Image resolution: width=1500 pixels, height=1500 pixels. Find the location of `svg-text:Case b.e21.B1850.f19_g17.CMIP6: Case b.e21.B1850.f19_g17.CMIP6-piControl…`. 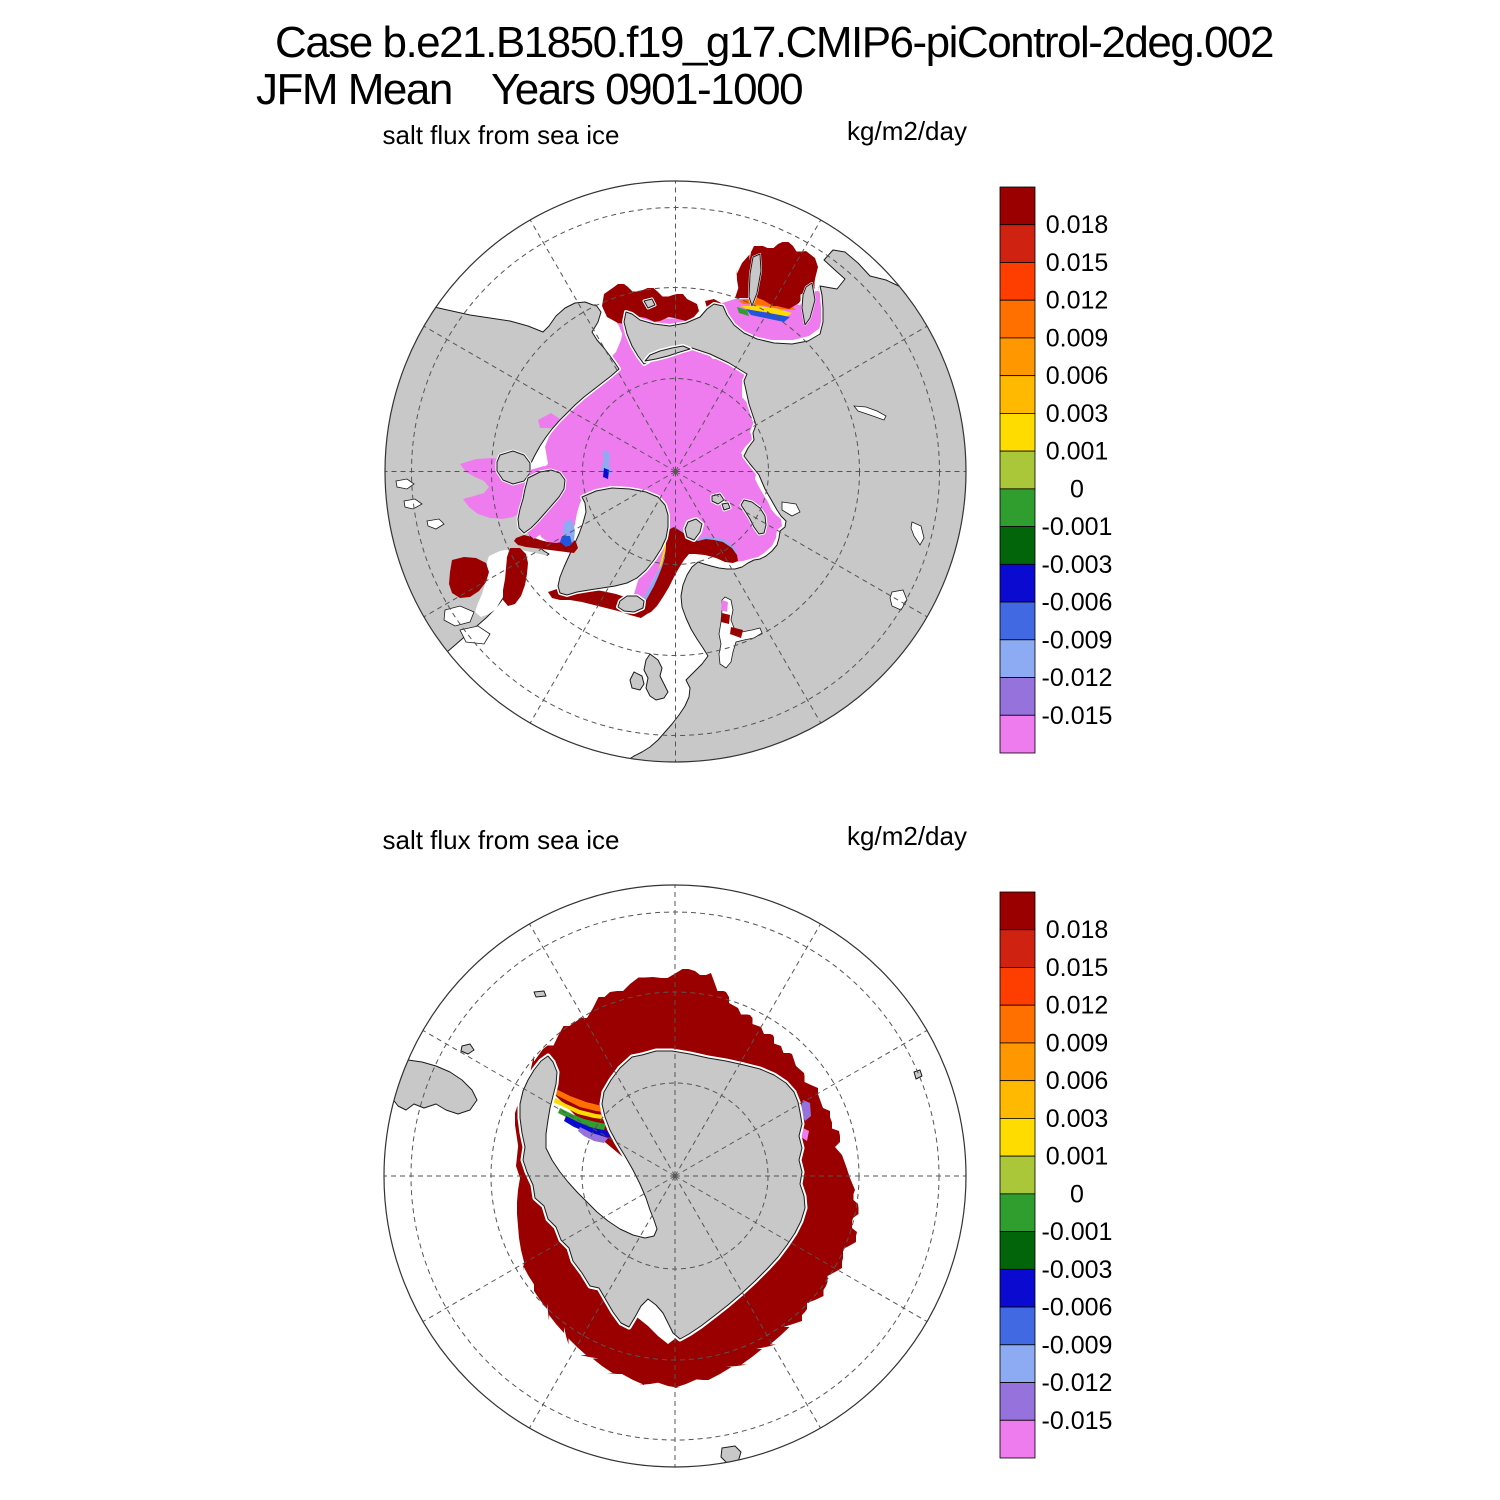

svg-text:Case b.e21.B1850.f19_g17.CMIP6: Case b.e21.B1850.f19_g17.CMIP6-piControl… is located at coordinates (774, 42).